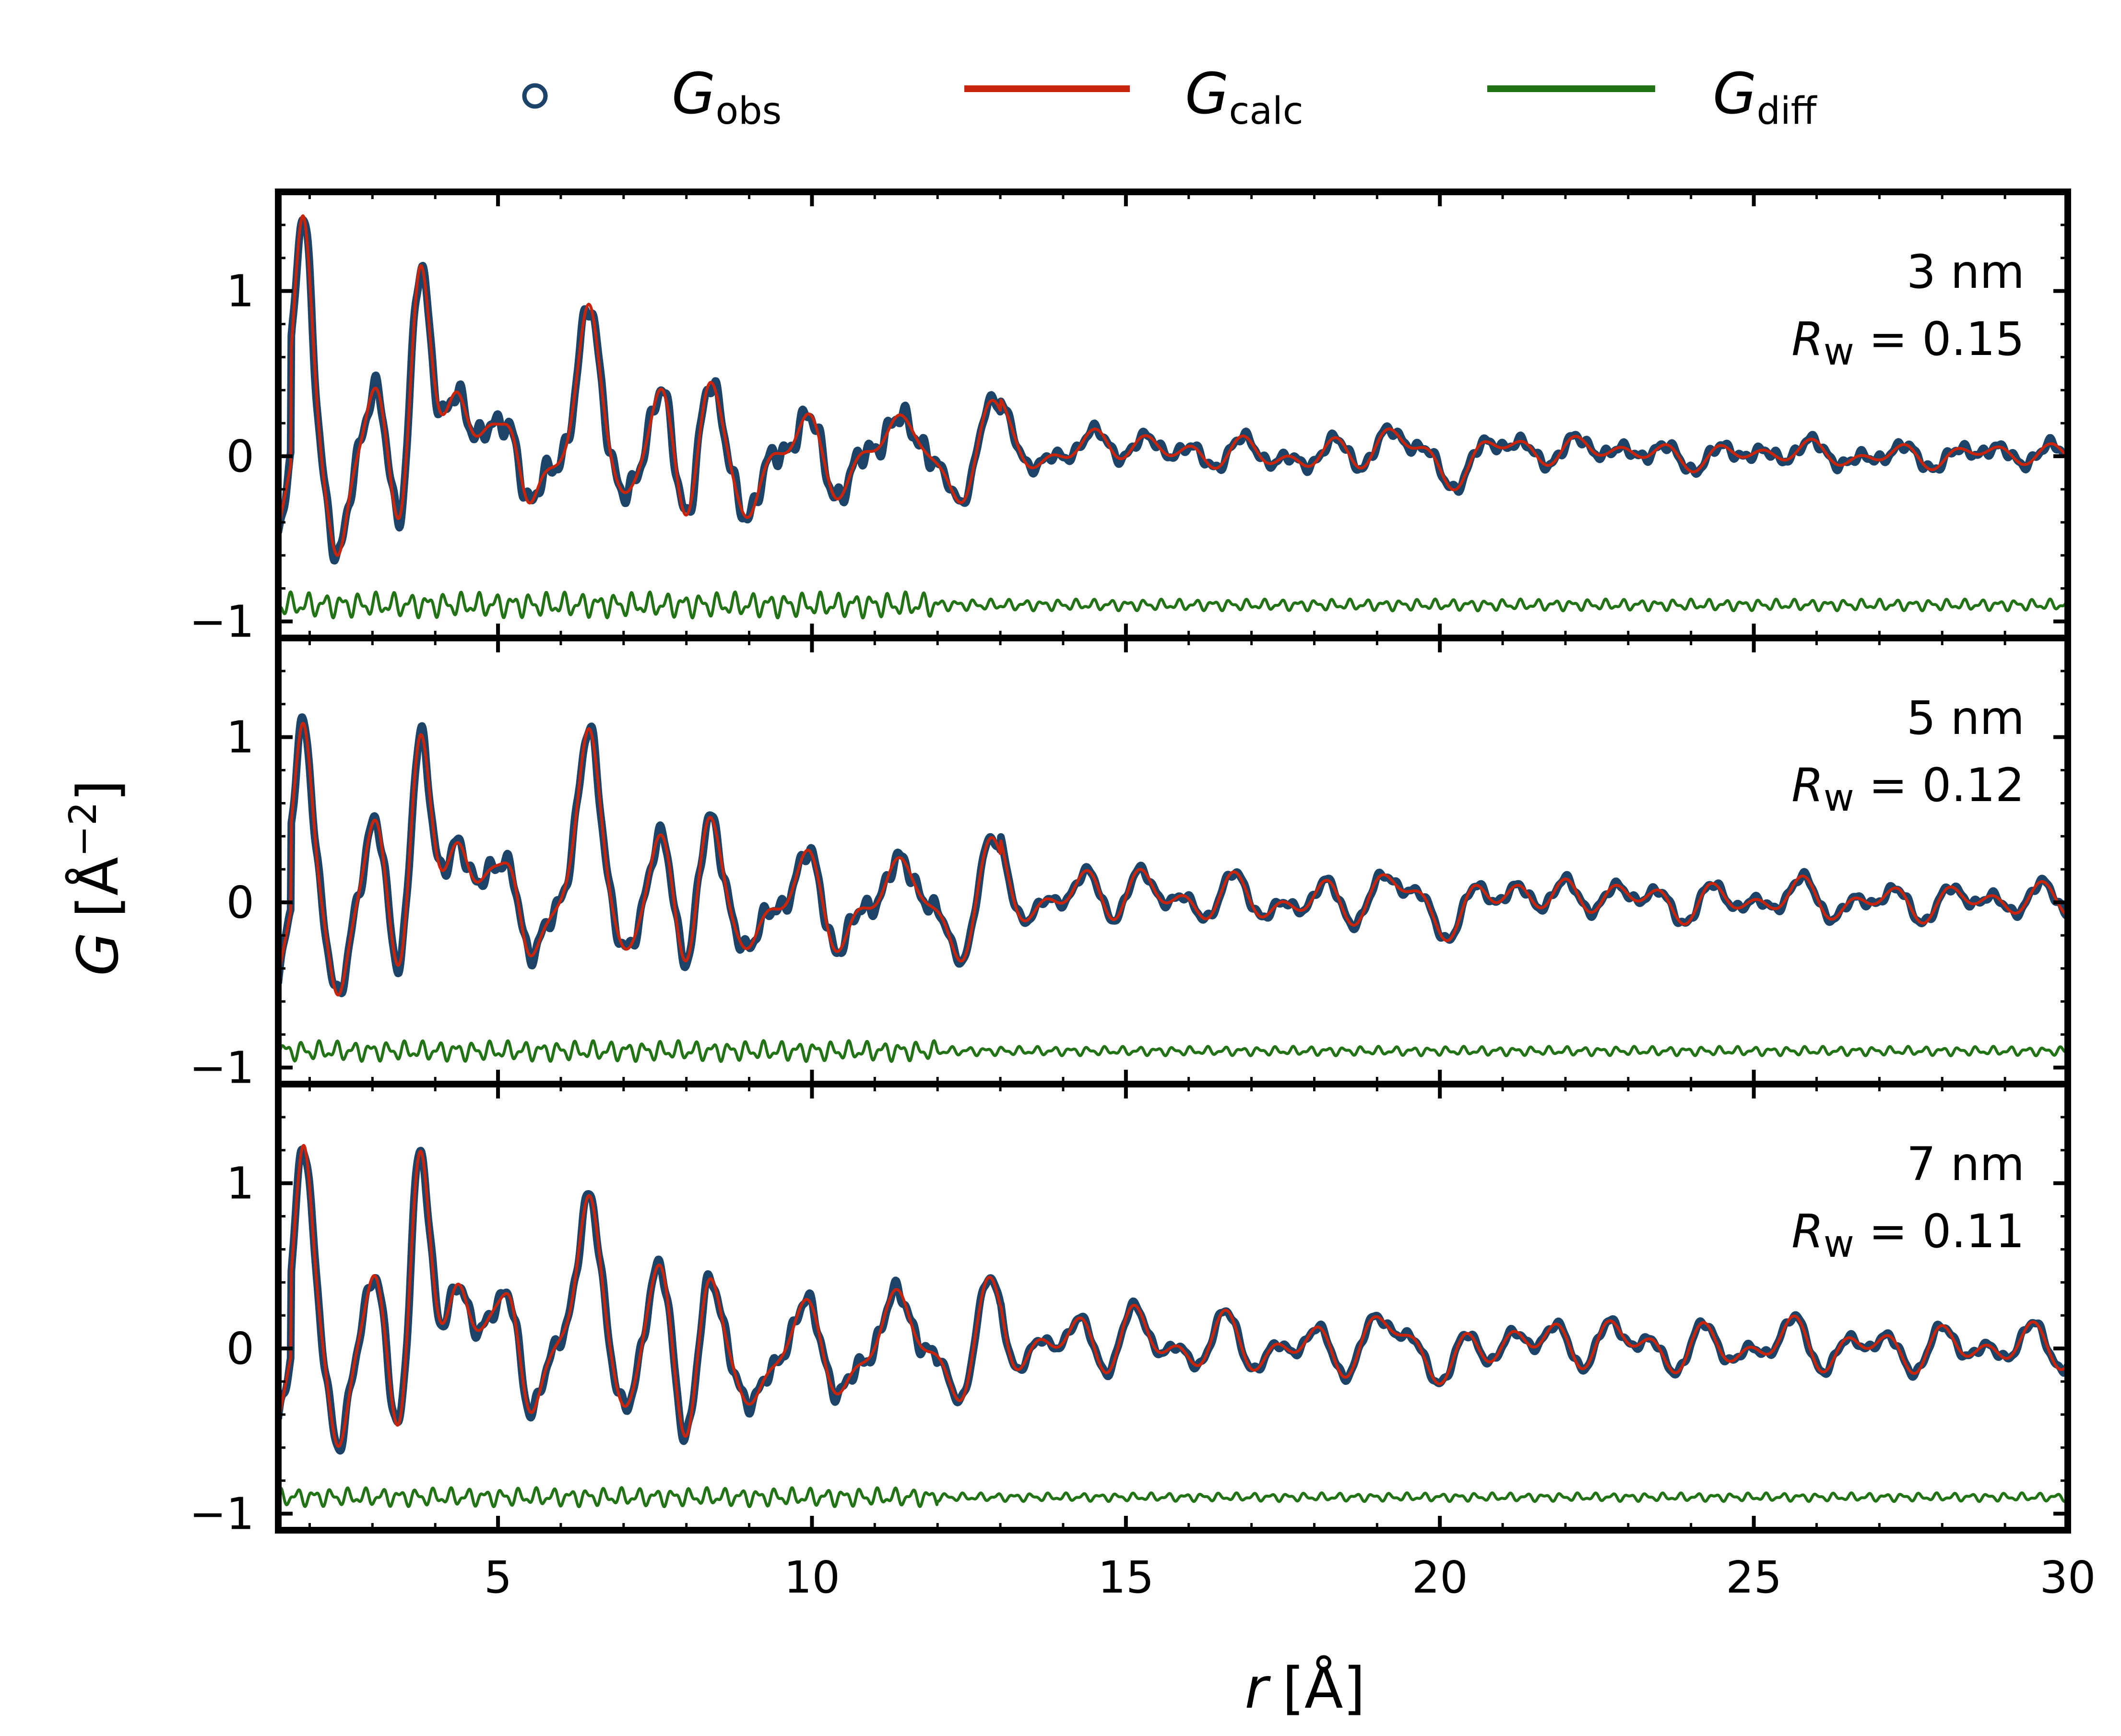  What do you see at coordinates (98, 954) in the screenshot?
I see `y-axis-symbol: G` at bounding box center [98, 954].